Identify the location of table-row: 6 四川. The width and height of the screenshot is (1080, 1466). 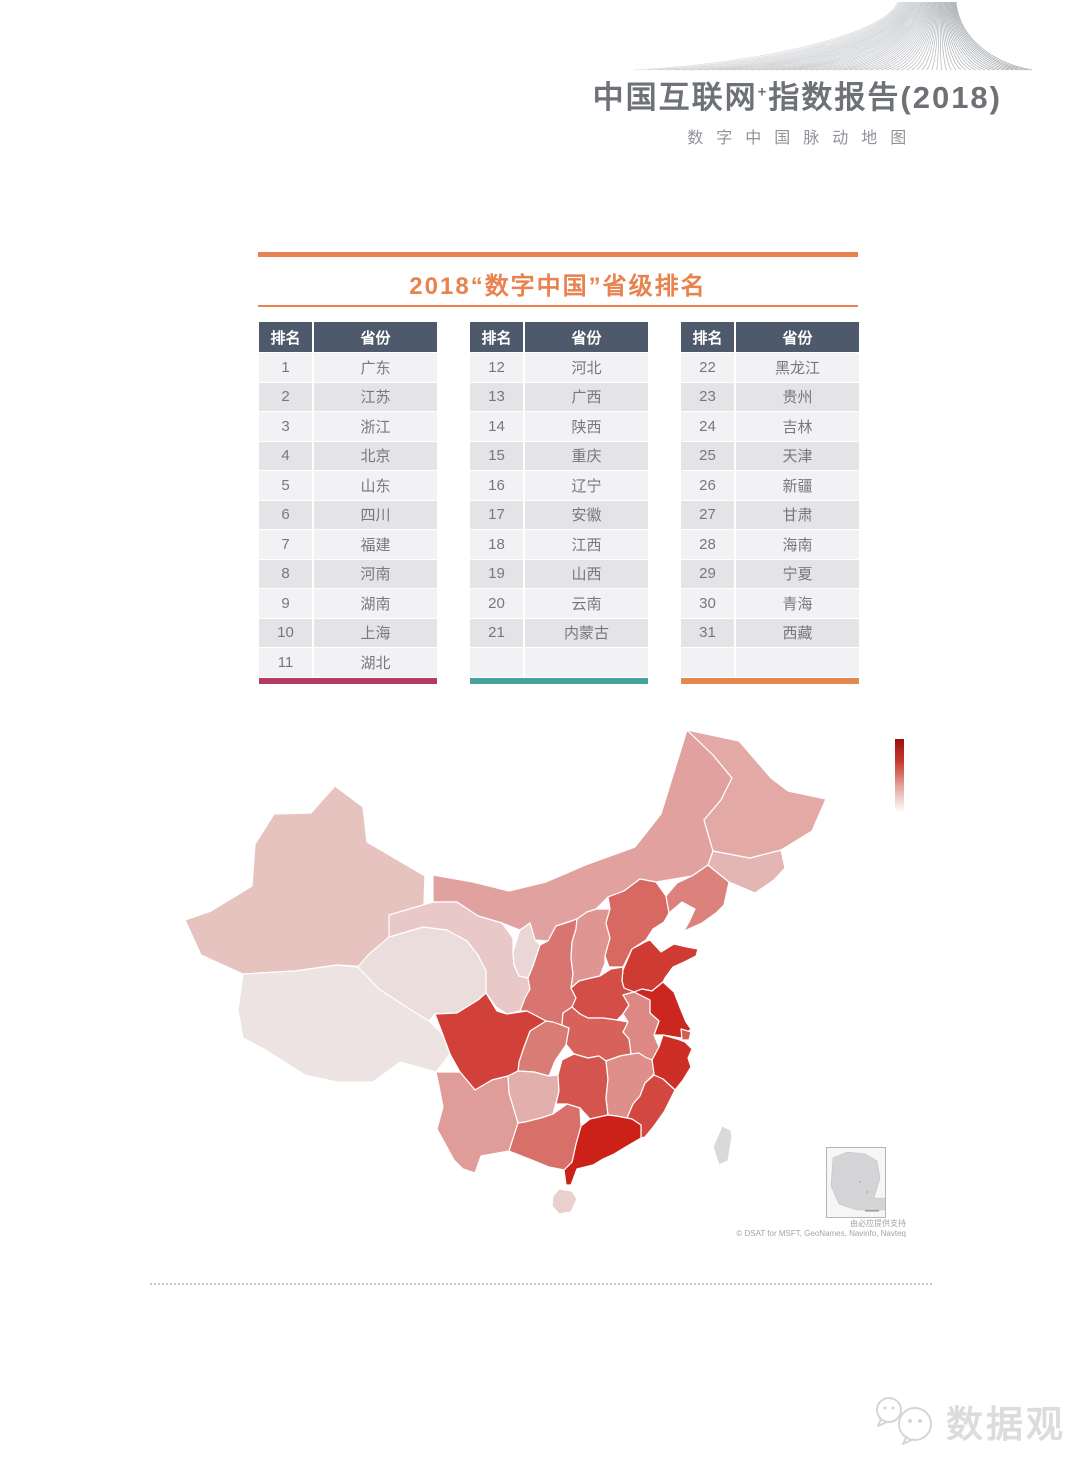
(348, 514).